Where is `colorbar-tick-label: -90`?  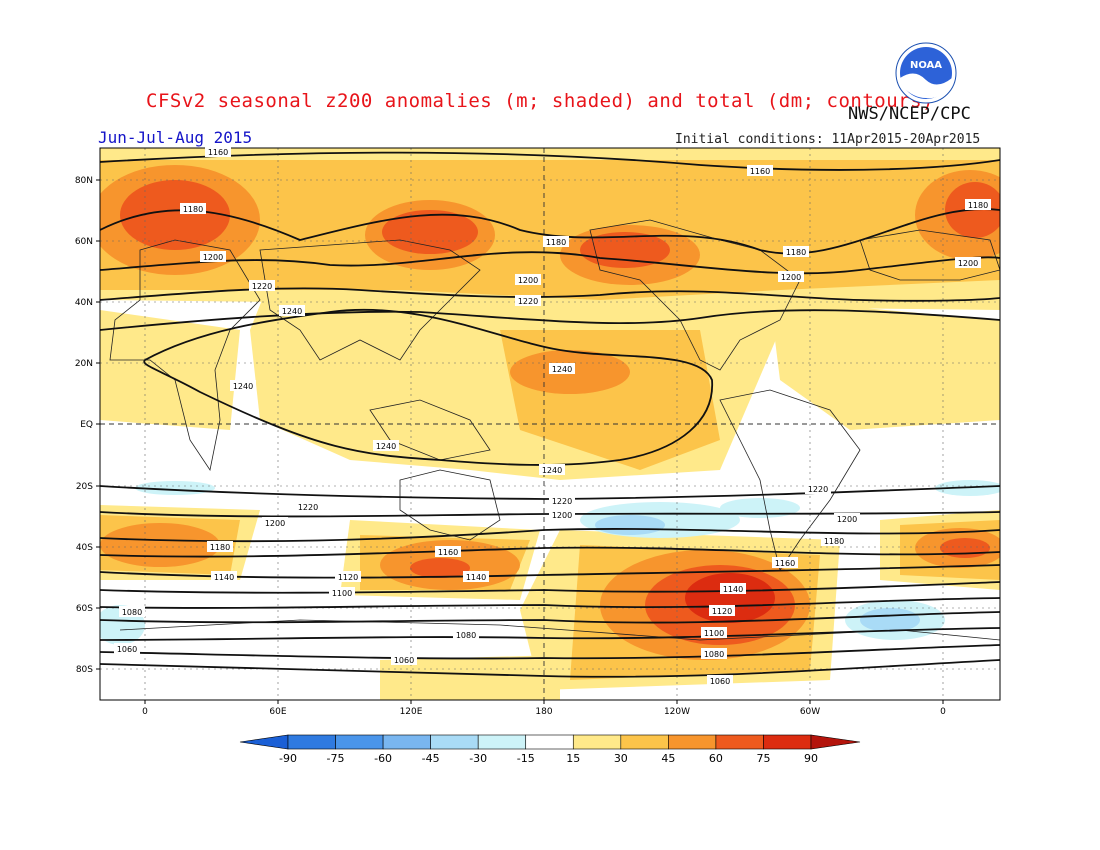 colorbar-tick-label: -90 is located at coordinates (288, 758).